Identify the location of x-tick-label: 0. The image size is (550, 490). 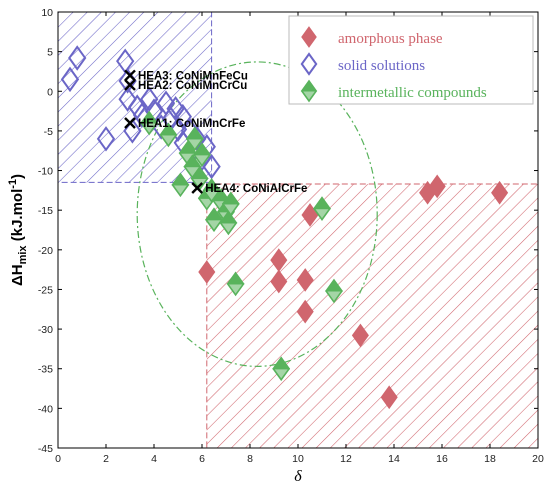
(58, 459).